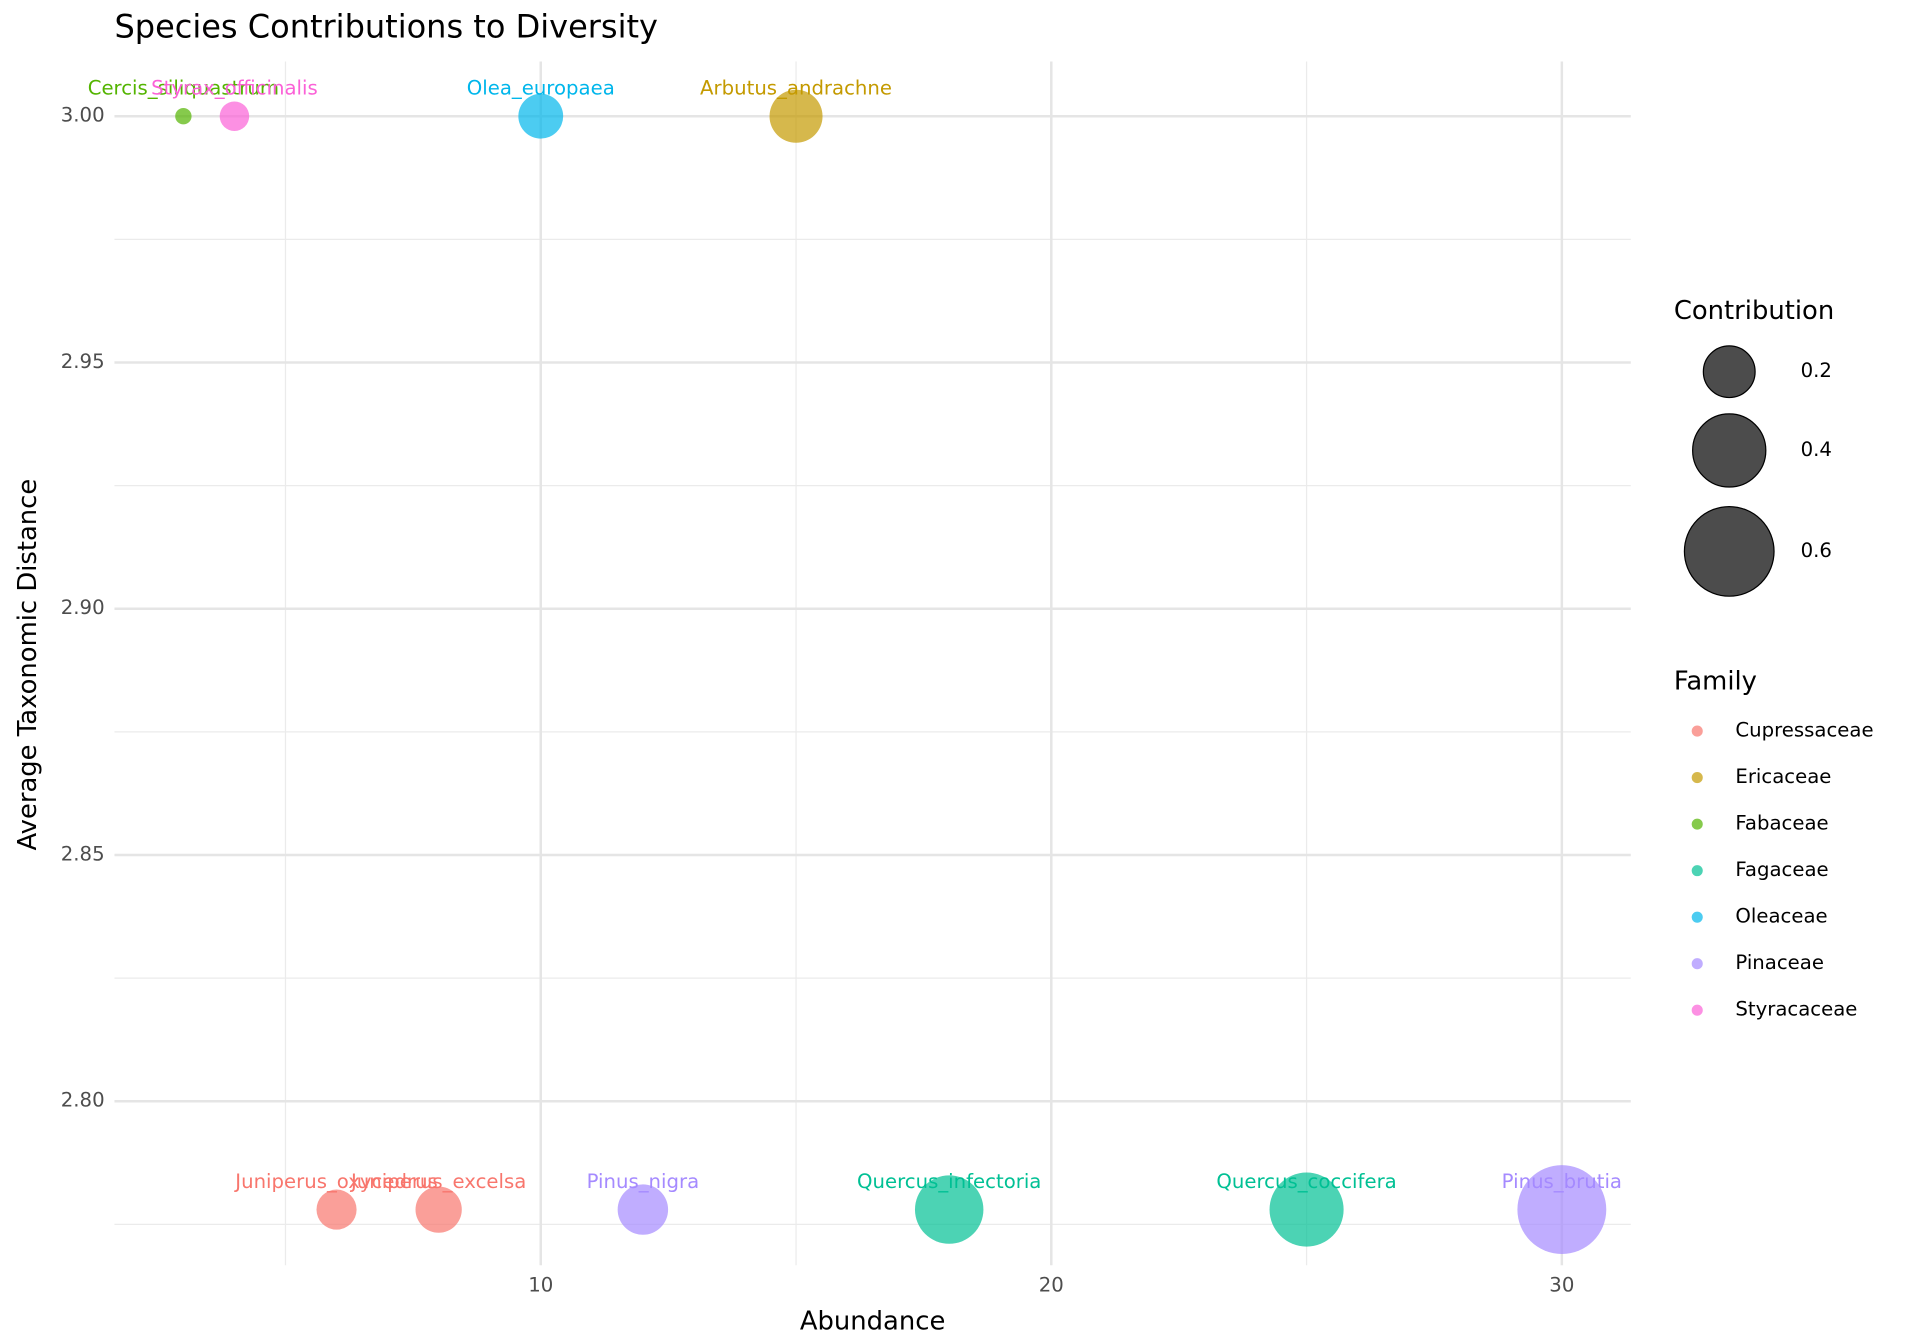  I want to click on size-legend-label: 0.4, so click(1816, 449).